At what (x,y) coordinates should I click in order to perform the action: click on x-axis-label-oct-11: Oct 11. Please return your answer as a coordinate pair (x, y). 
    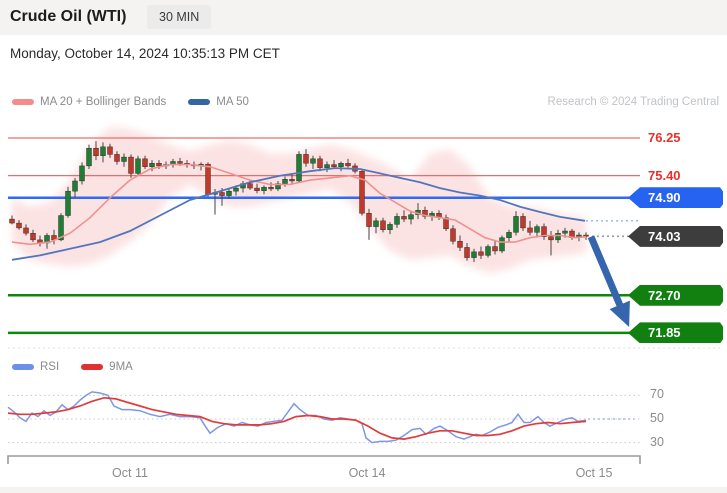
    Looking at the image, I should click on (130, 473).